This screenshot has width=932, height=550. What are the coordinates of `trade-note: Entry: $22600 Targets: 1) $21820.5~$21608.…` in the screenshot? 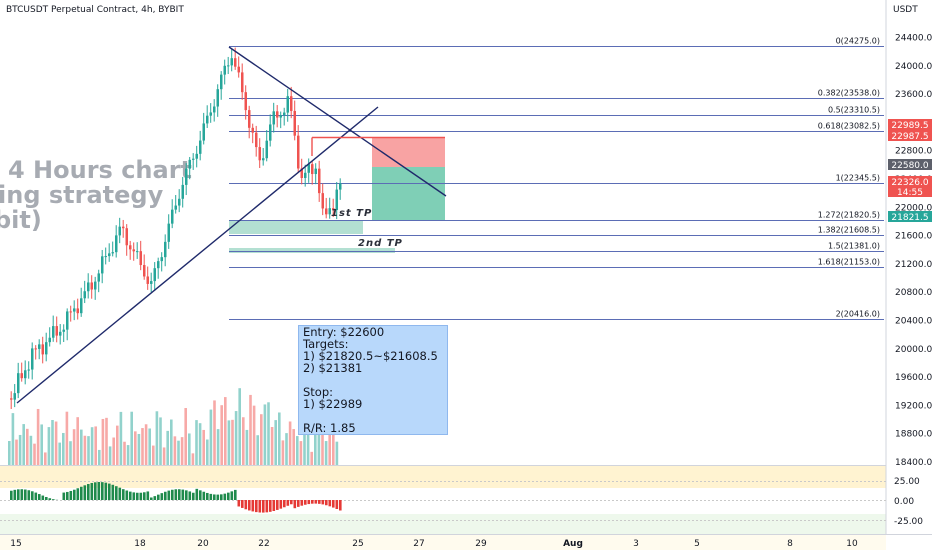 It's located at (373, 380).